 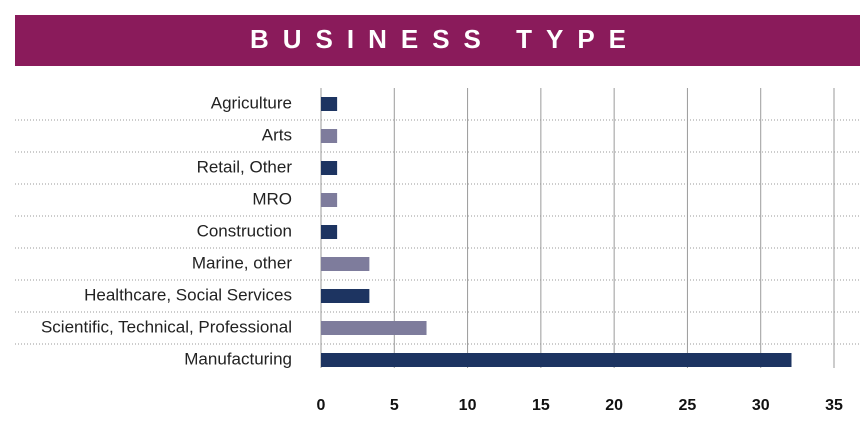 I want to click on y-tick-label: Agriculture, so click(x=251, y=102).